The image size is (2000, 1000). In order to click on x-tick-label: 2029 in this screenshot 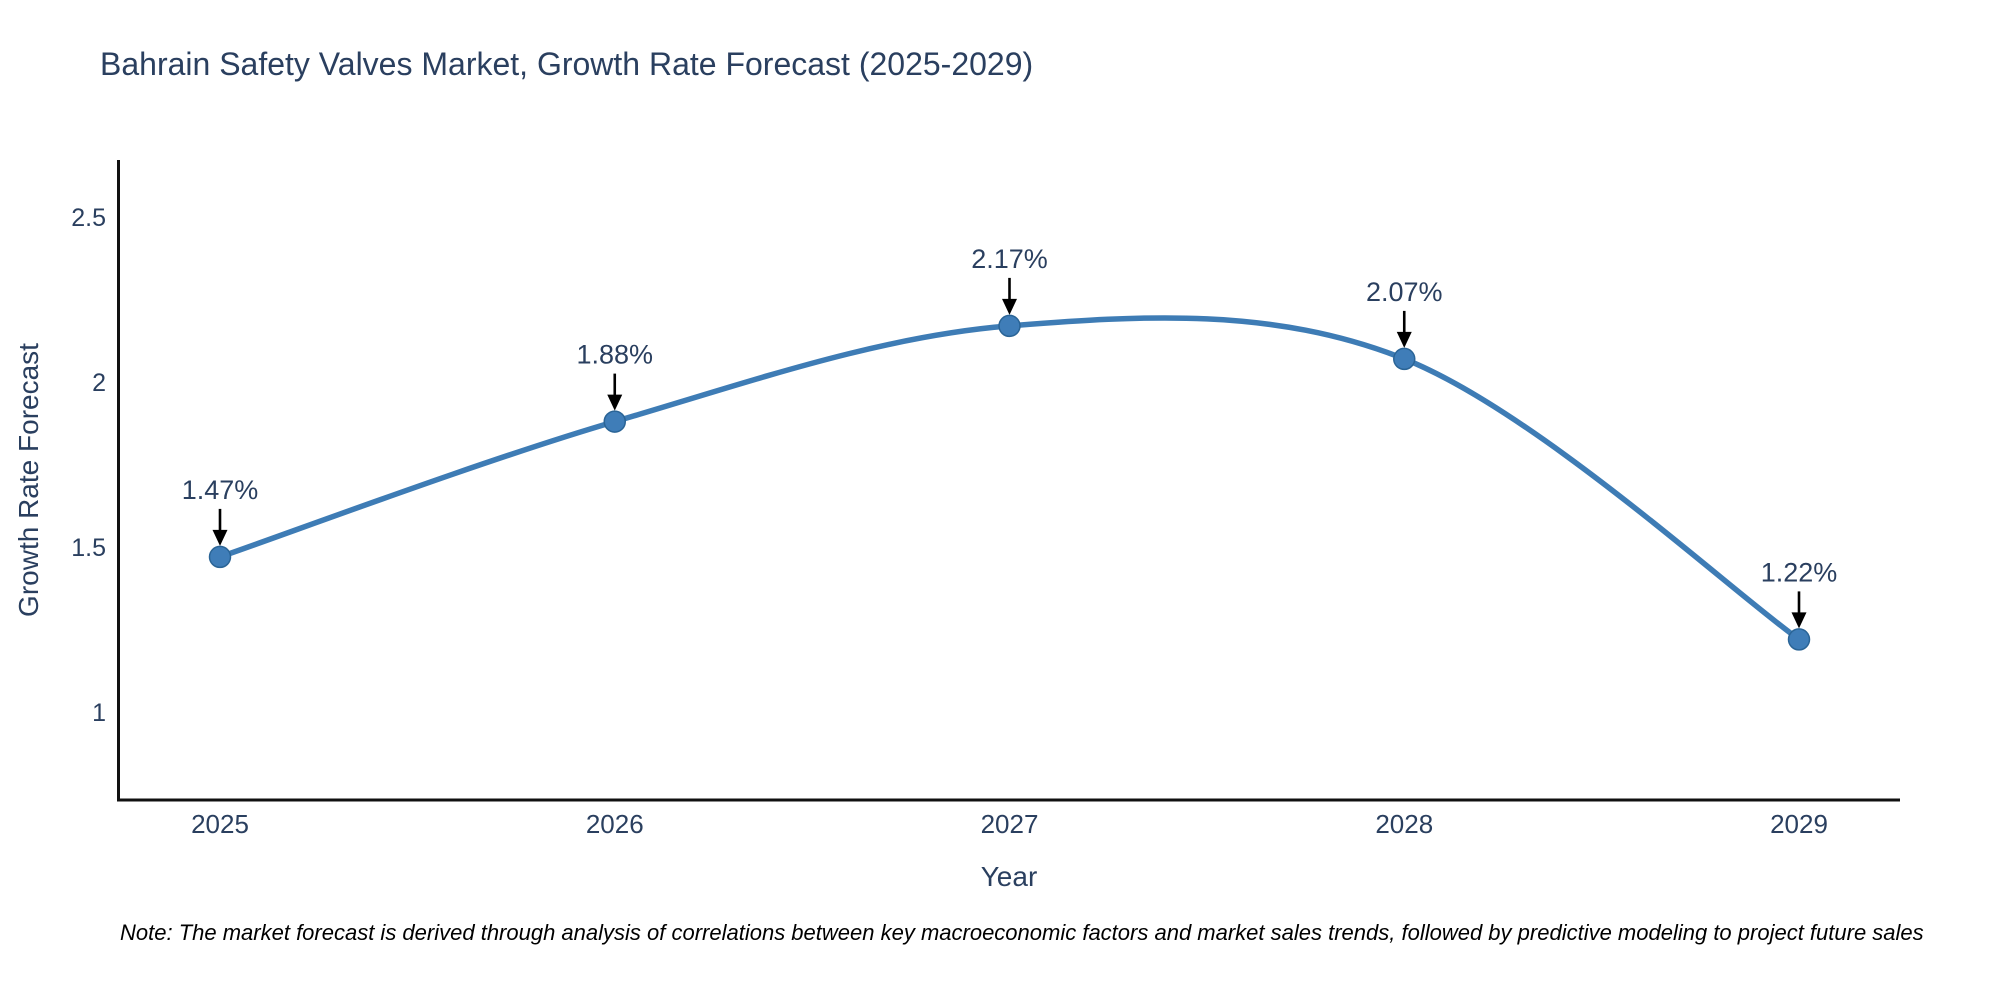, I will do `click(1799, 824)`.